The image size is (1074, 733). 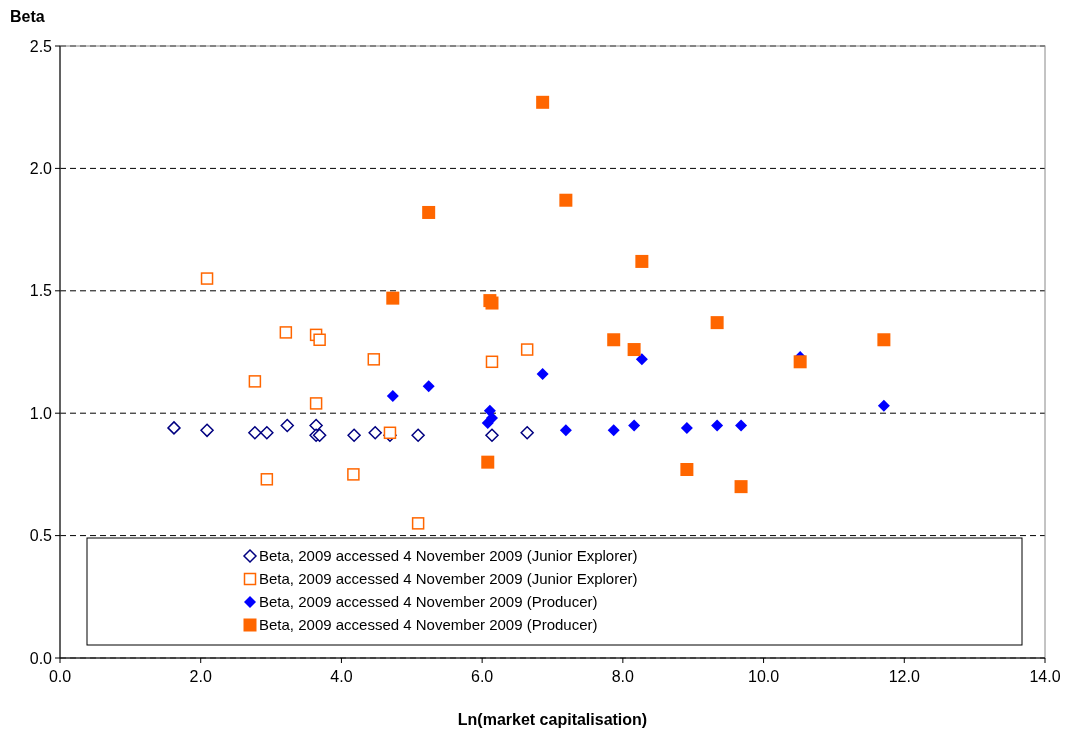 I want to click on x-tick-label: 2.0, so click(x=200, y=676).